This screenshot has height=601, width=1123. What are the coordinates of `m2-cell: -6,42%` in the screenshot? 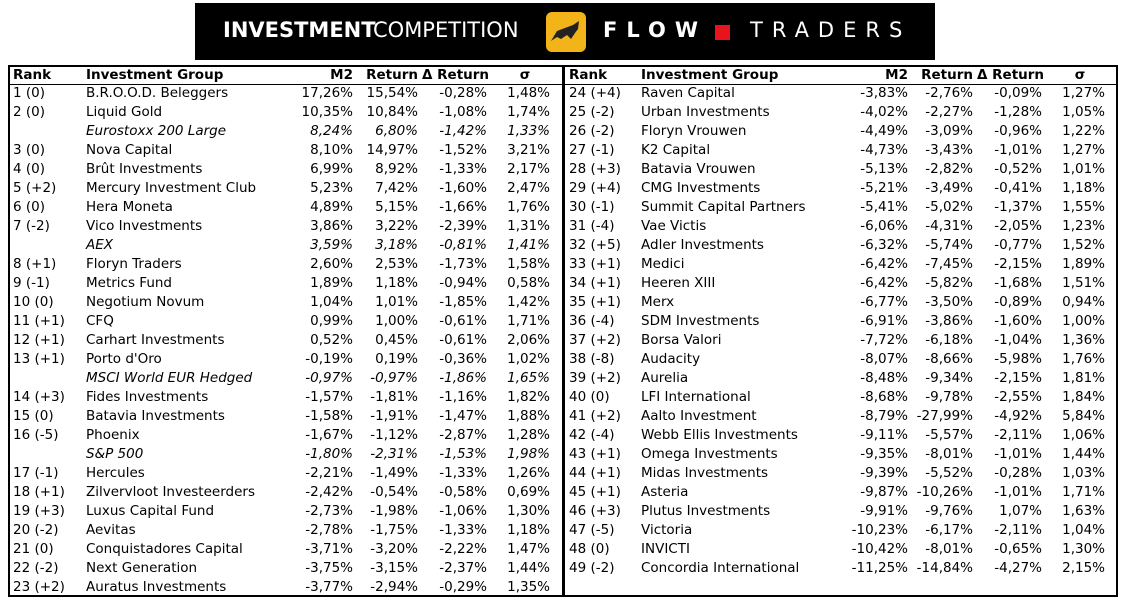 It's located at (884, 283).